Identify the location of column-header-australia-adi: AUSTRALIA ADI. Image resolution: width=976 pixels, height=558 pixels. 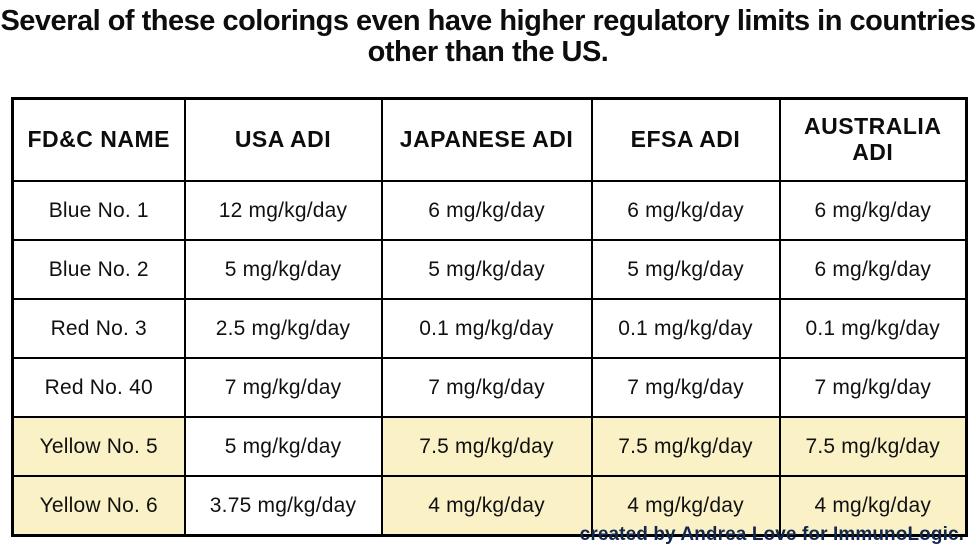
(873, 139).